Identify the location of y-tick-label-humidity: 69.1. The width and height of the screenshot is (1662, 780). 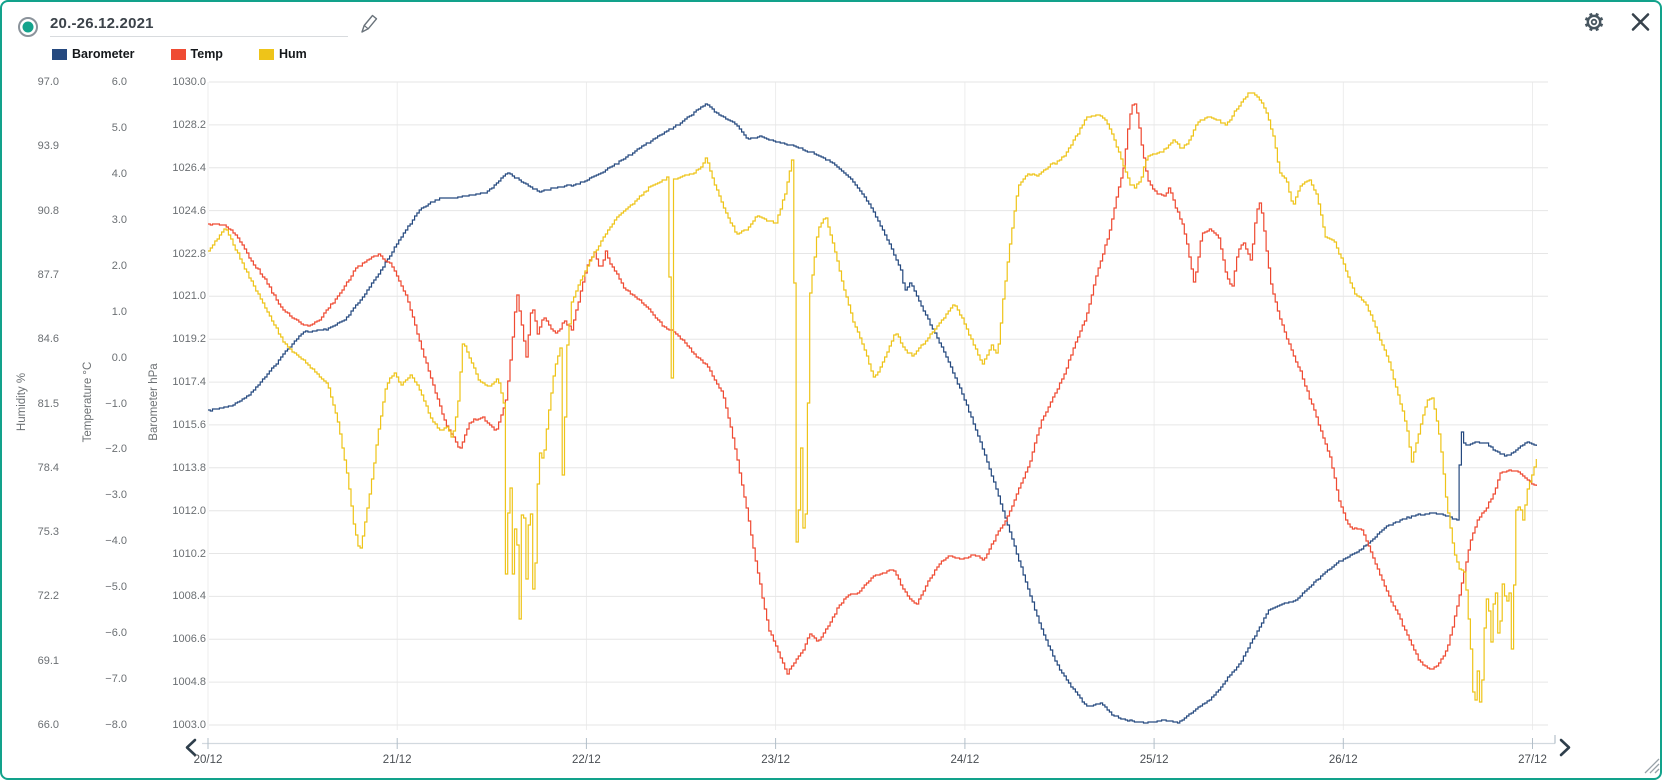
(48, 660).